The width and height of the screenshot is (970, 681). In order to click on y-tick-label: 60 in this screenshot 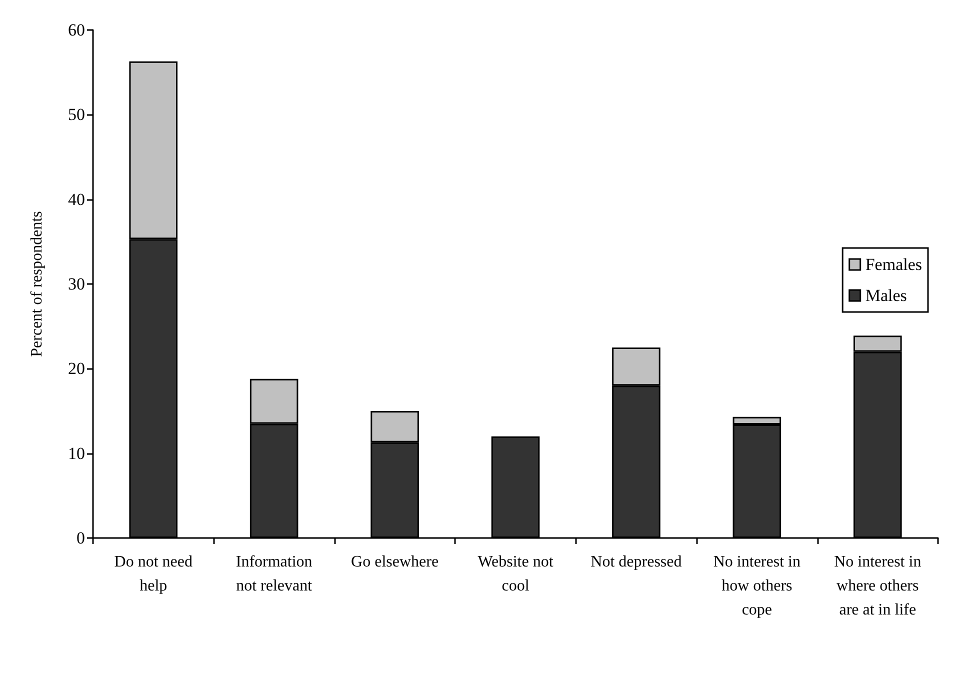, I will do `click(76, 30)`.